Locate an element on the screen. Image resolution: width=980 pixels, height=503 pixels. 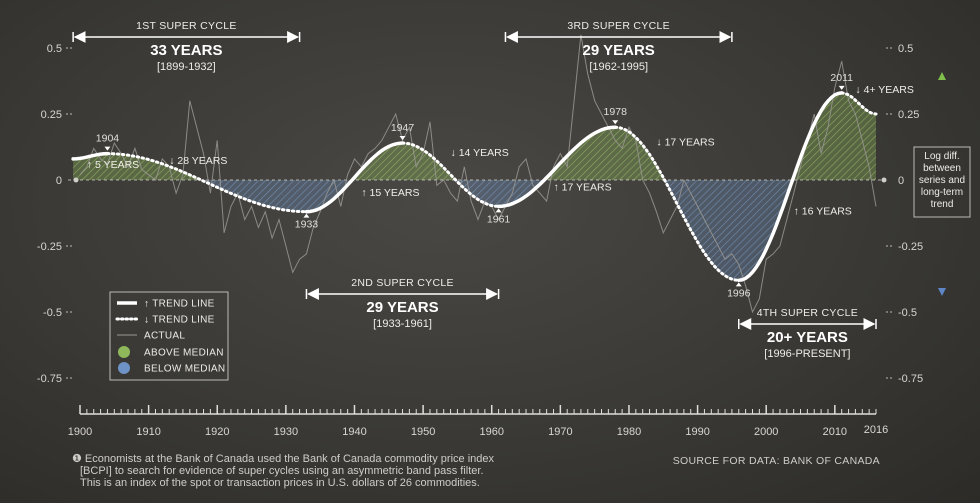
duration-label: ↓ 28 YEARS is located at coordinates (198, 161).